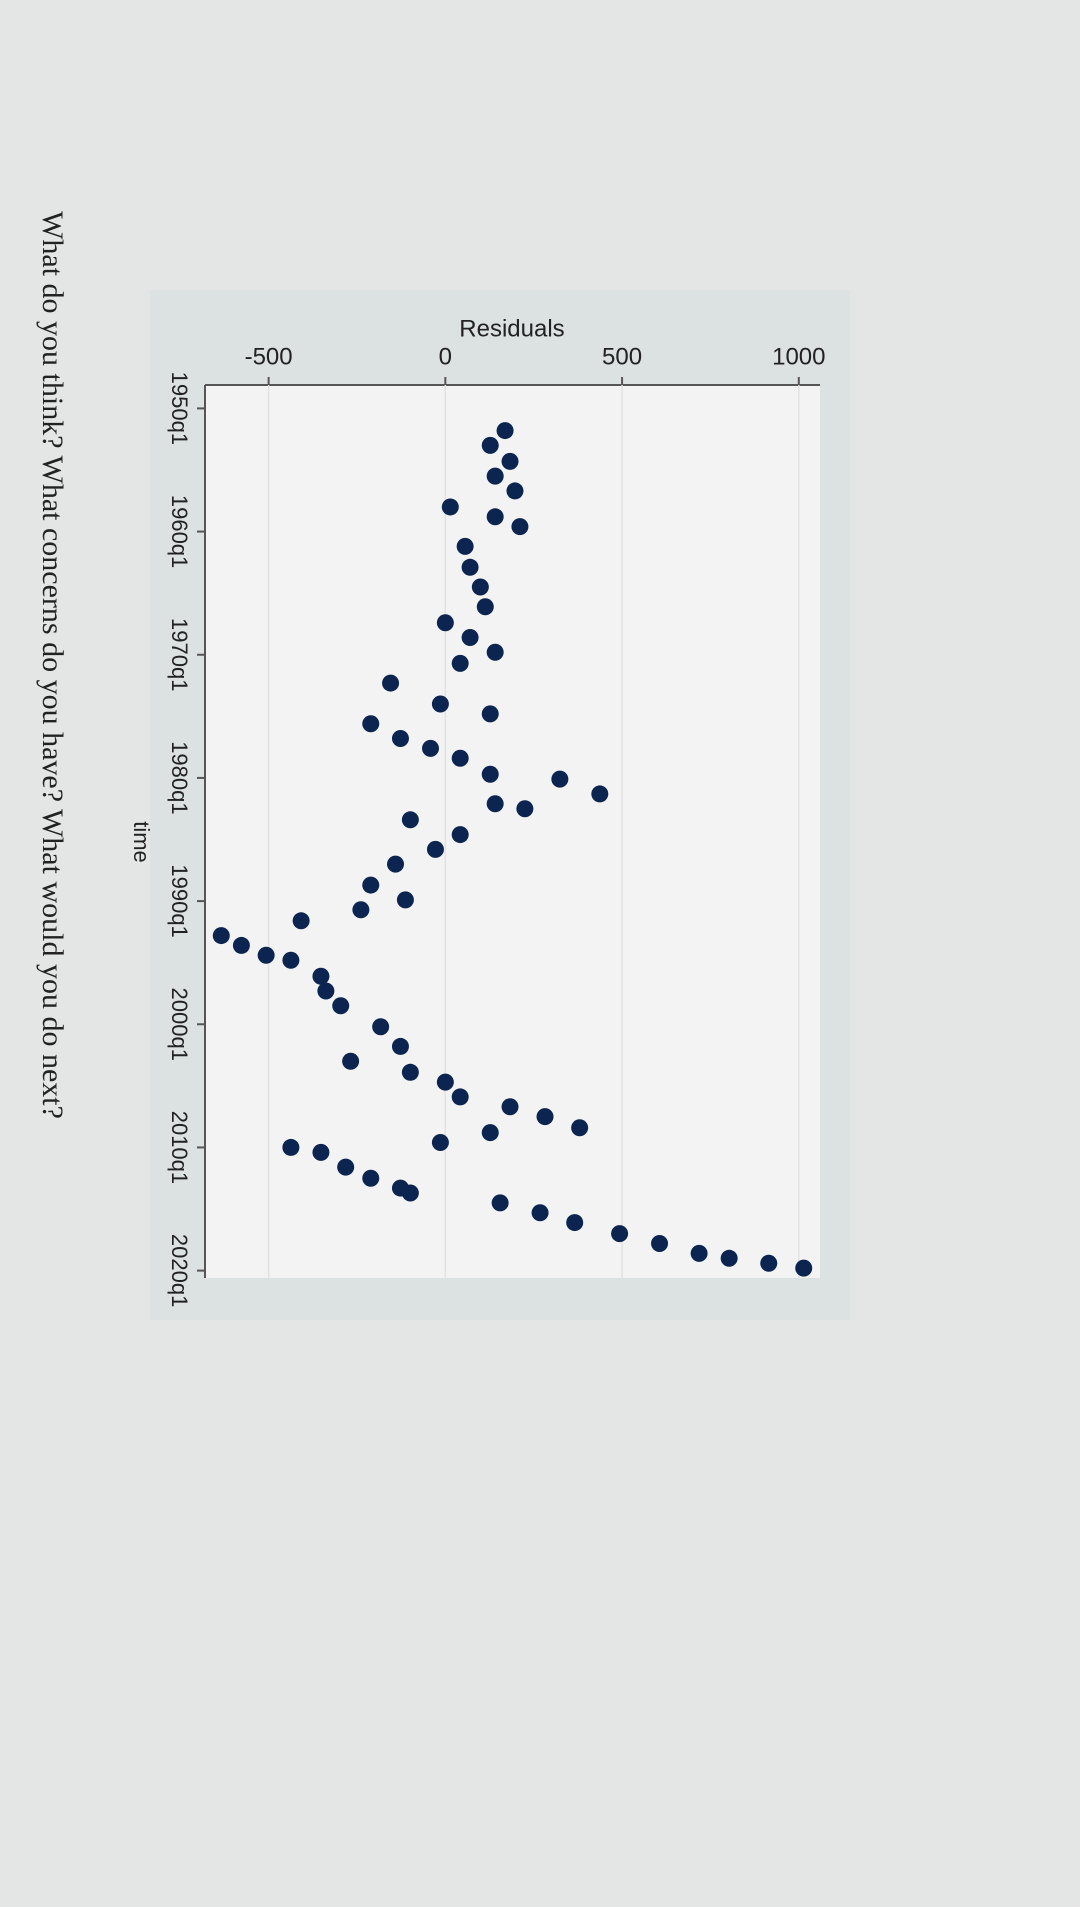  What do you see at coordinates (511, 328) in the screenshot?
I see `y-axis-label: Residuals` at bounding box center [511, 328].